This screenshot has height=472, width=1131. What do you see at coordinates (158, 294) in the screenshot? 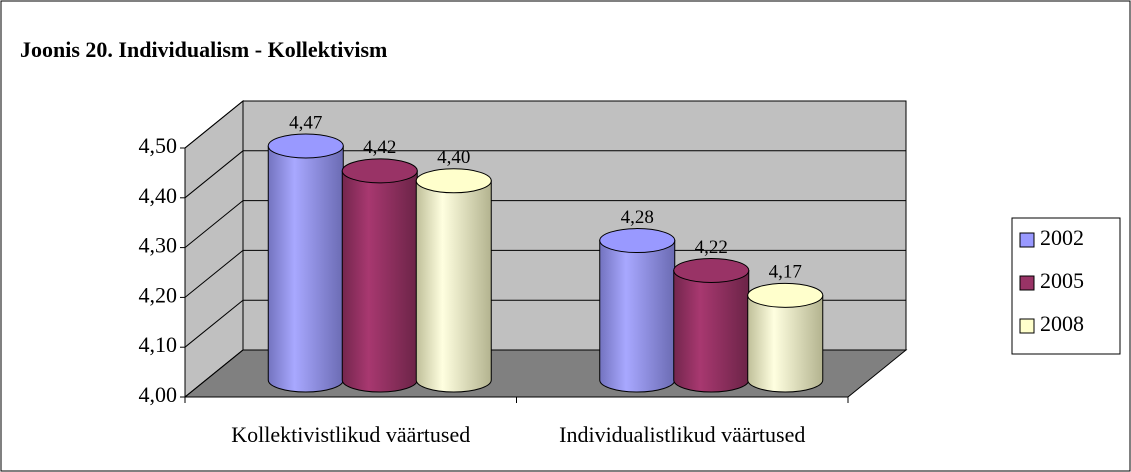
I see `y-tick-label: 4,20` at bounding box center [158, 294].